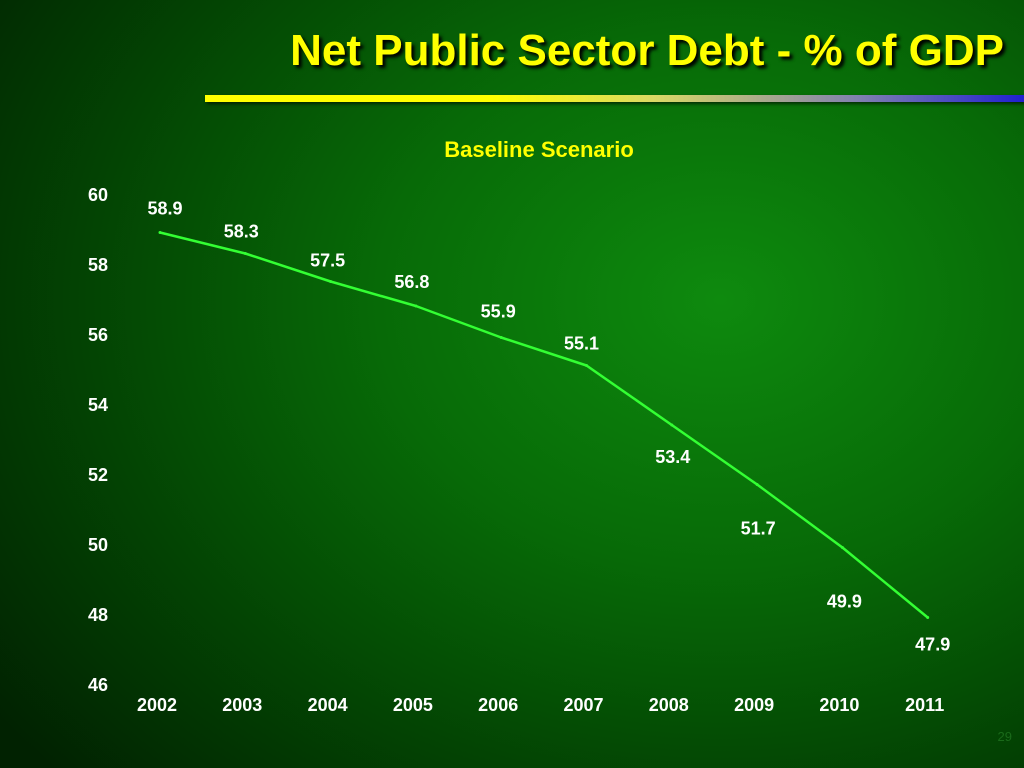 The height and width of the screenshot is (768, 1024). Describe the element at coordinates (98, 265) in the screenshot. I see `y-tick-label: 58` at that location.